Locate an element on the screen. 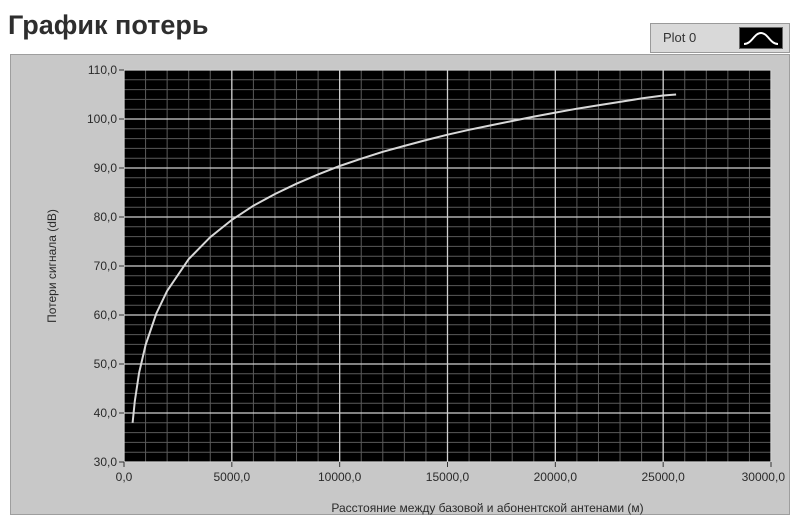 This screenshot has width=796, height=517. x-tick-label: 15000,0 is located at coordinates (448, 477).